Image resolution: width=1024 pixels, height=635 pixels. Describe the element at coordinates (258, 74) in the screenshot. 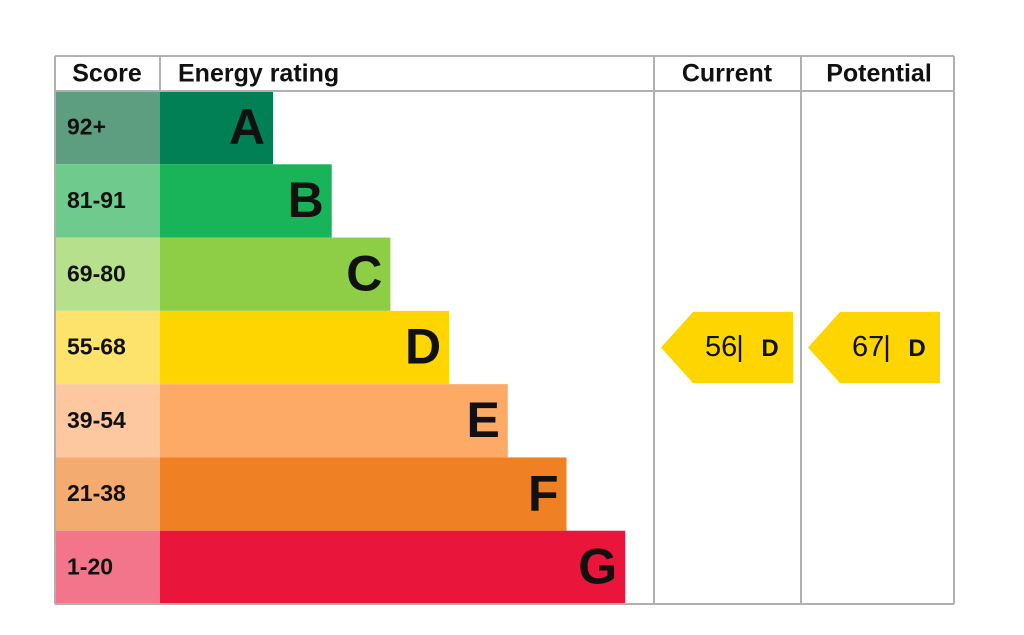

I see `header-energy-rating: Energy rating` at that location.